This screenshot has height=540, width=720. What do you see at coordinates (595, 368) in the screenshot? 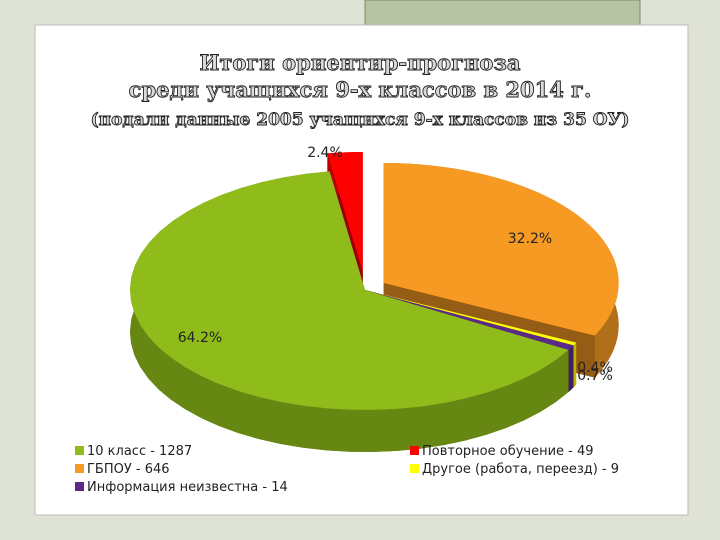
I see `data-label: 0.4%` at bounding box center [595, 368].